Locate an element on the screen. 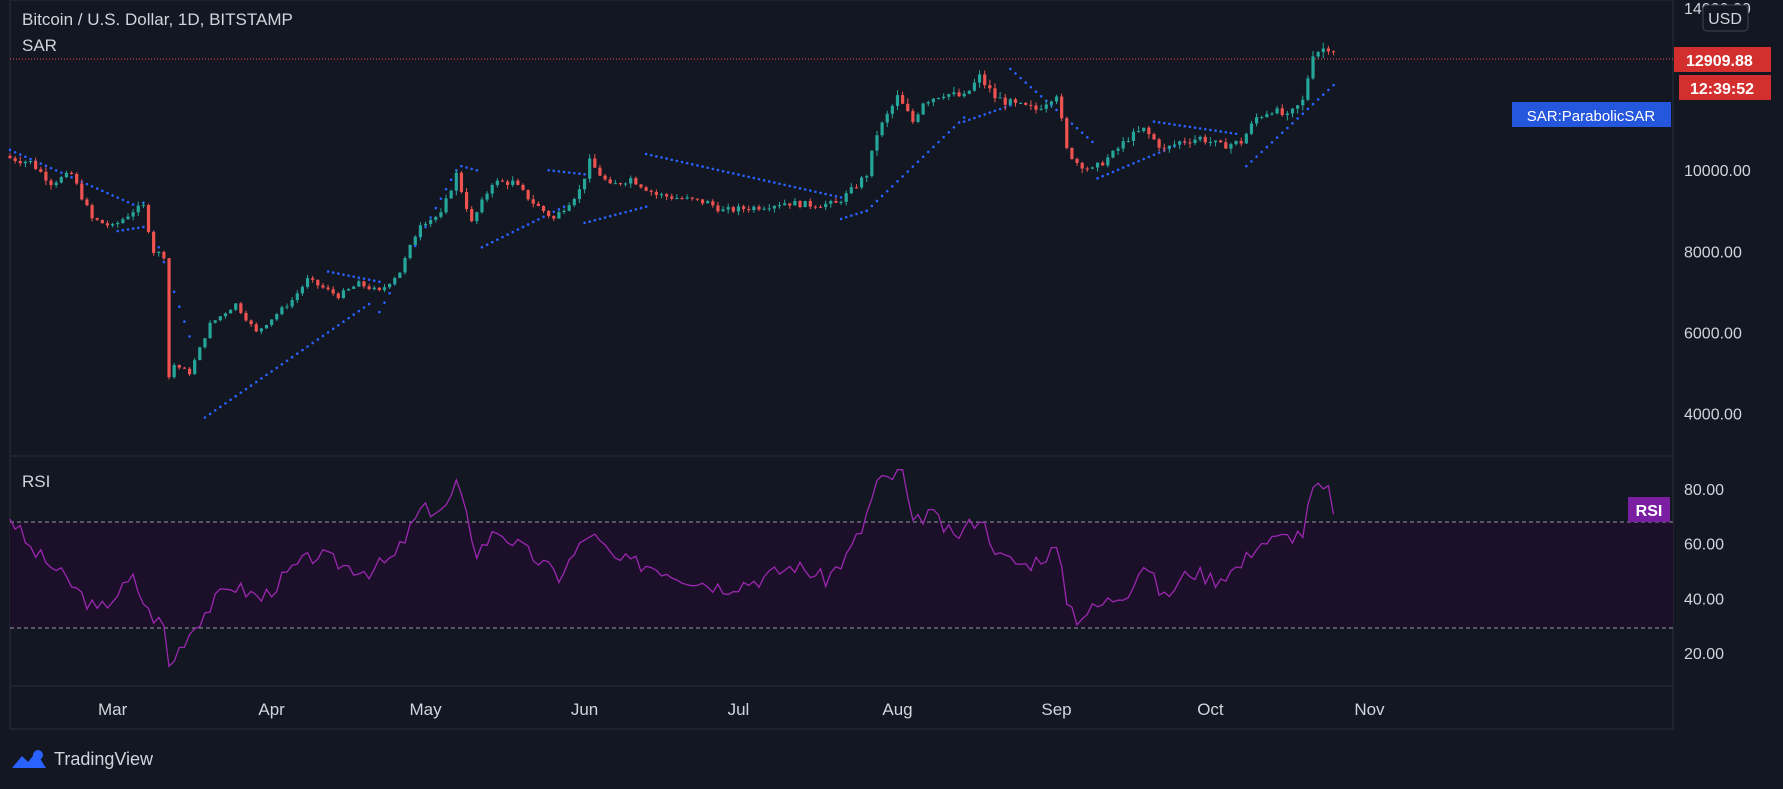  rsi-tick-label: 80.00 is located at coordinates (1704, 490).